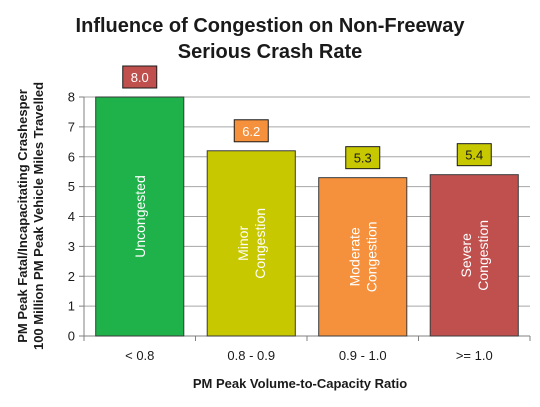 This screenshot has height=407, width=540. I want to click on data-label: 8.0, so click(140, 77).